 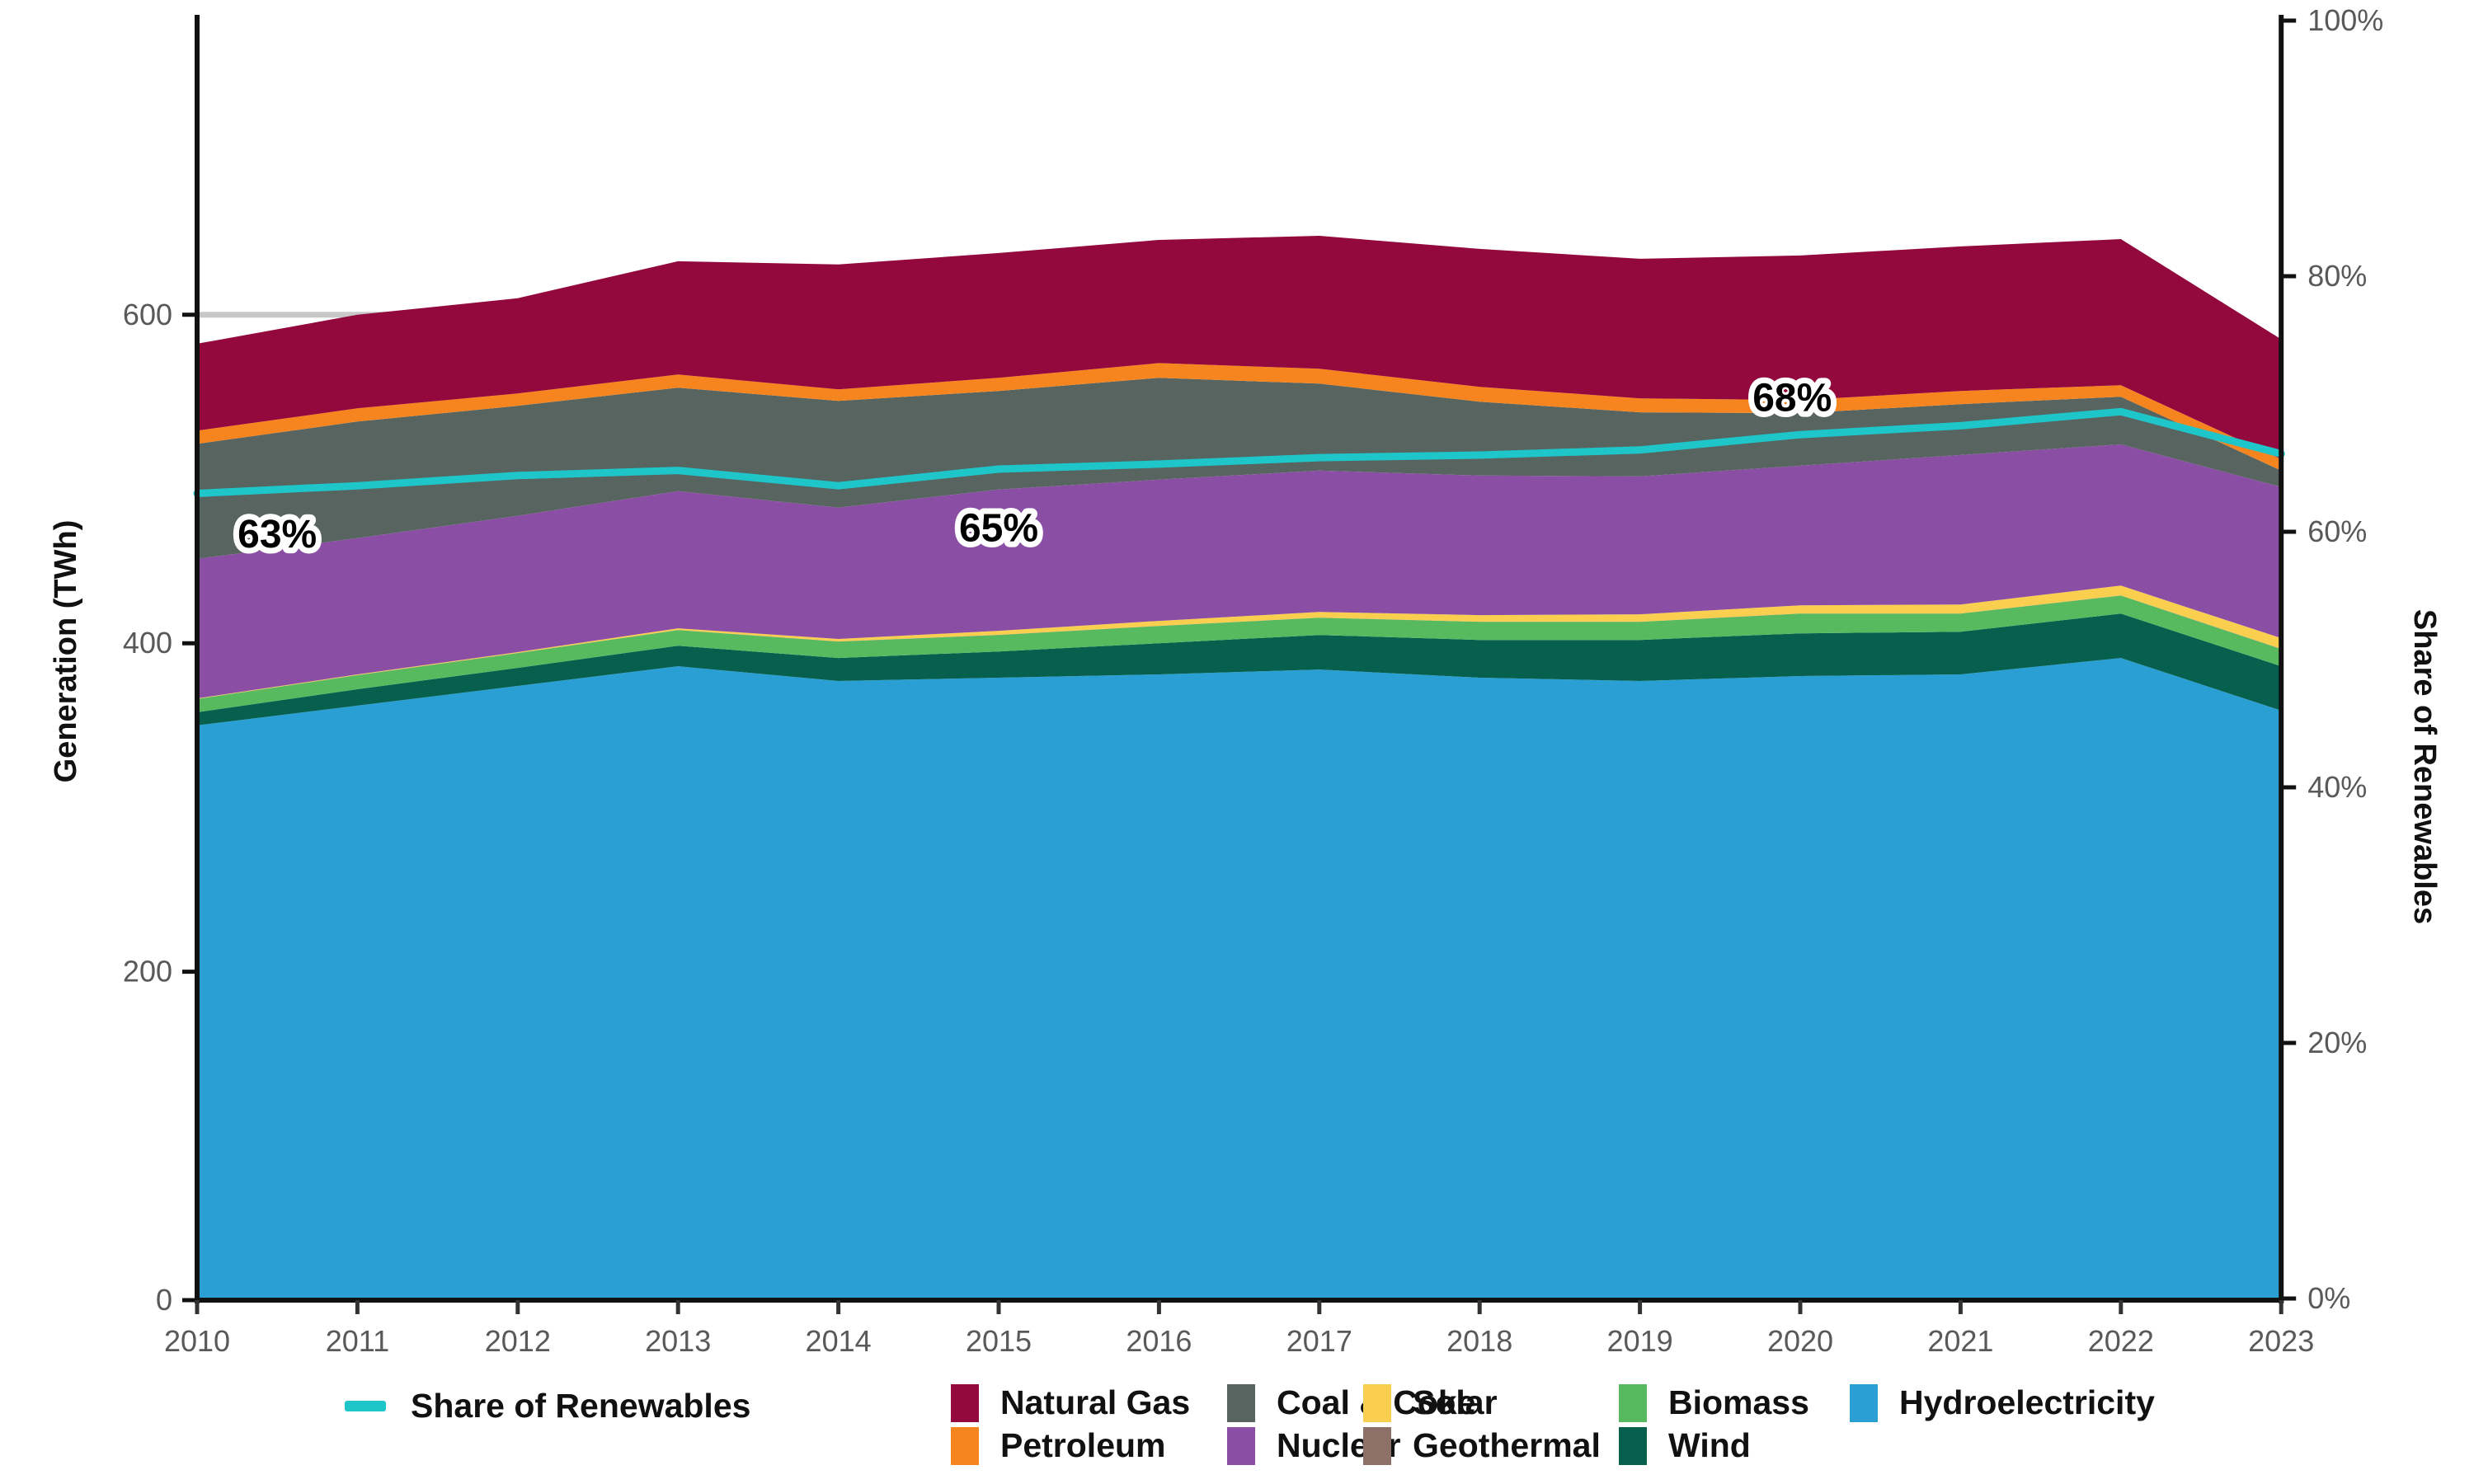 What do you see at coordinates (277, 534) in the screenshot?
I see `share-annotation: 63%` at bounding box center [277, 534].